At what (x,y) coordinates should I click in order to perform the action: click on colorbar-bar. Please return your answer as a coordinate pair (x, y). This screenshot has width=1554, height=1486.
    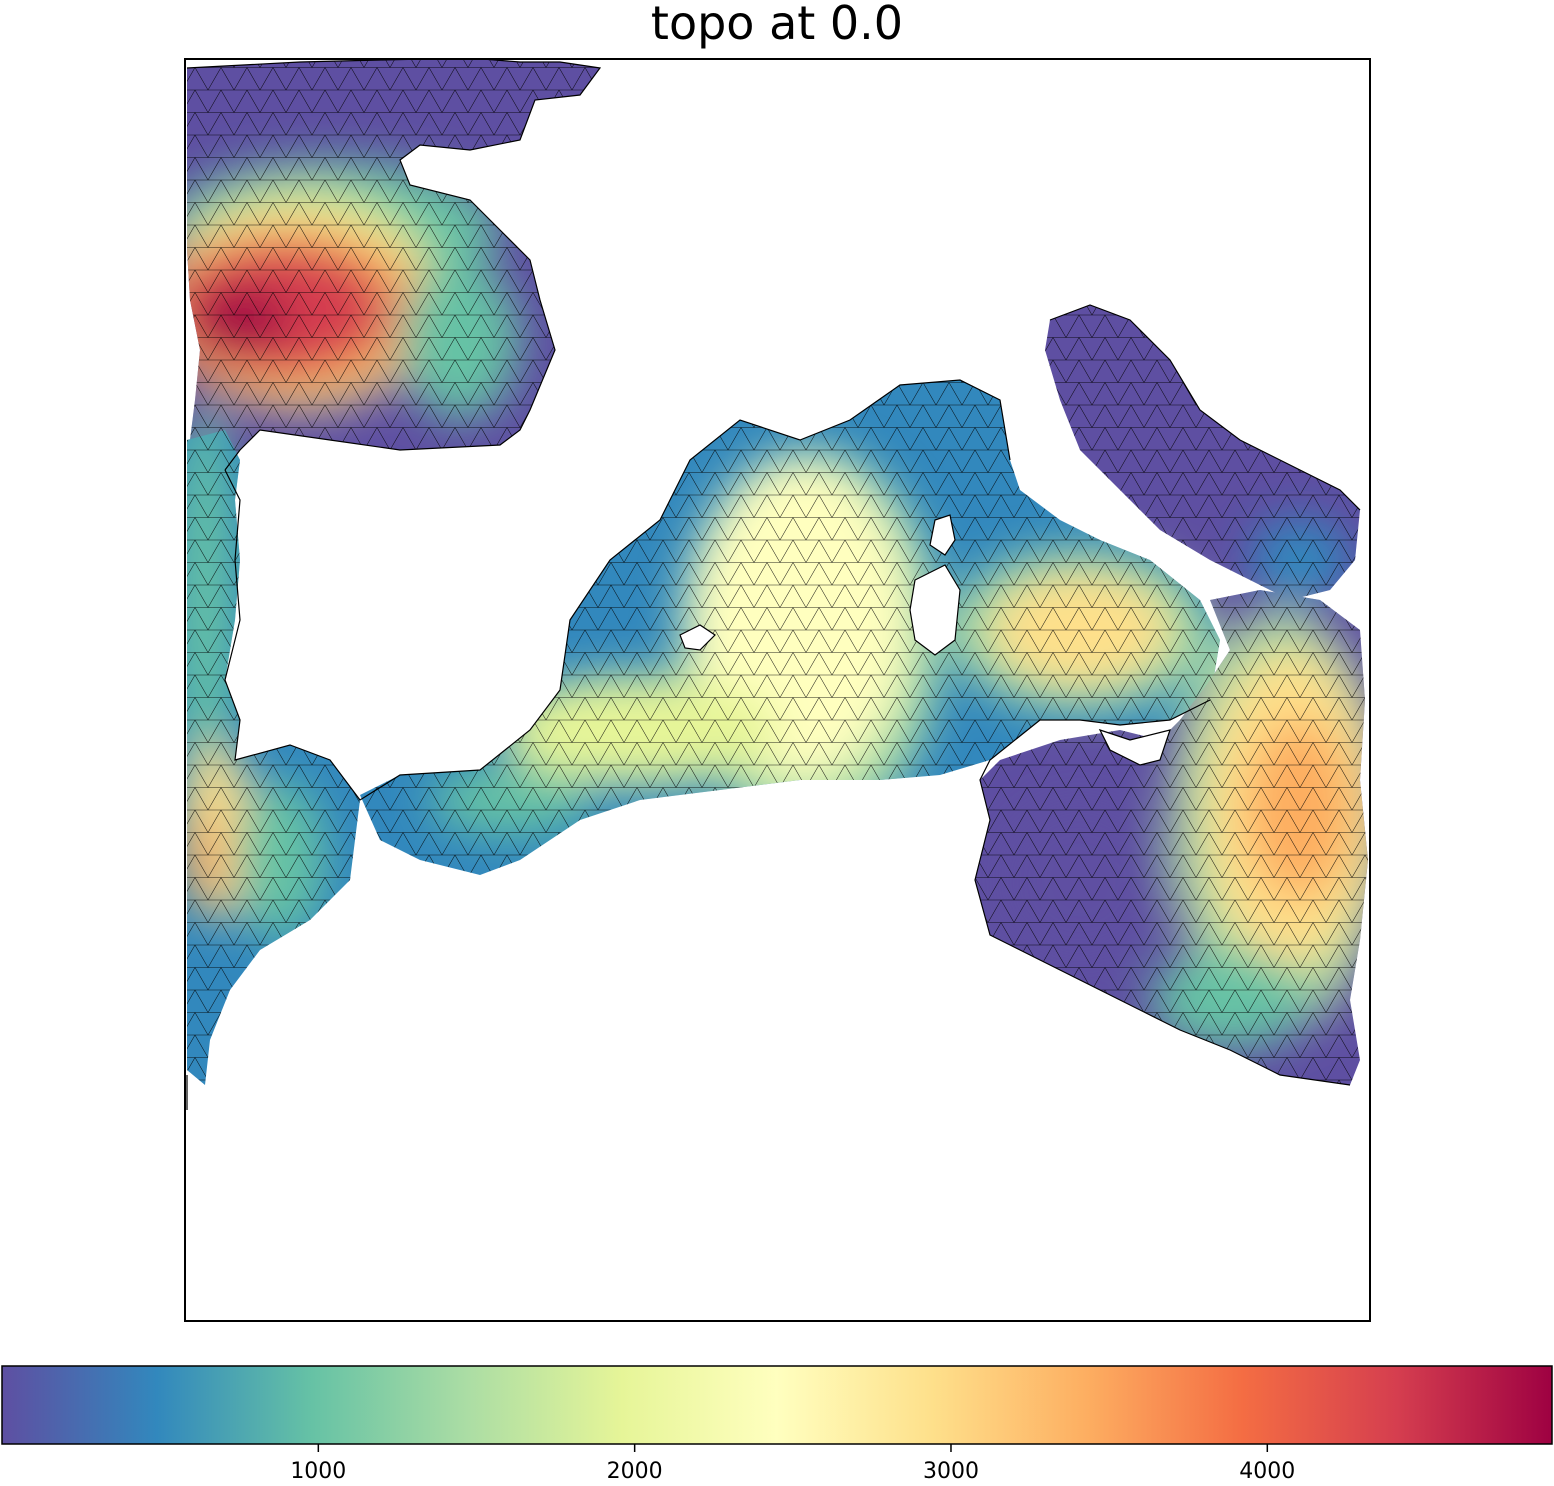
    Looking at the image, I should click on (777, 1405).